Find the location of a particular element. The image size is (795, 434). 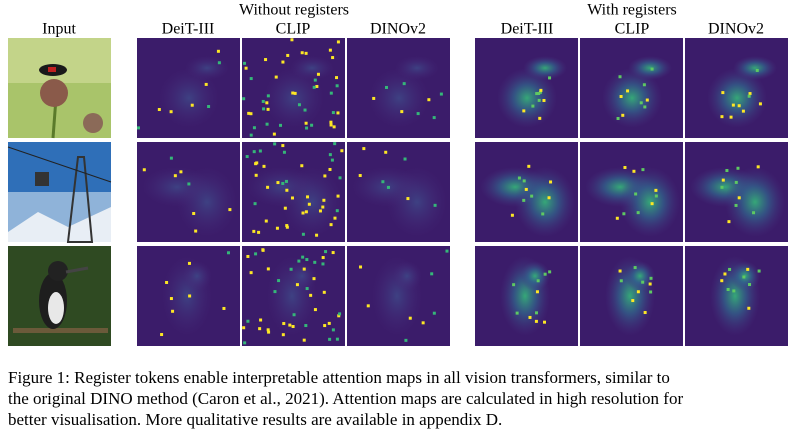

flower is located at coordinates (54, 93).